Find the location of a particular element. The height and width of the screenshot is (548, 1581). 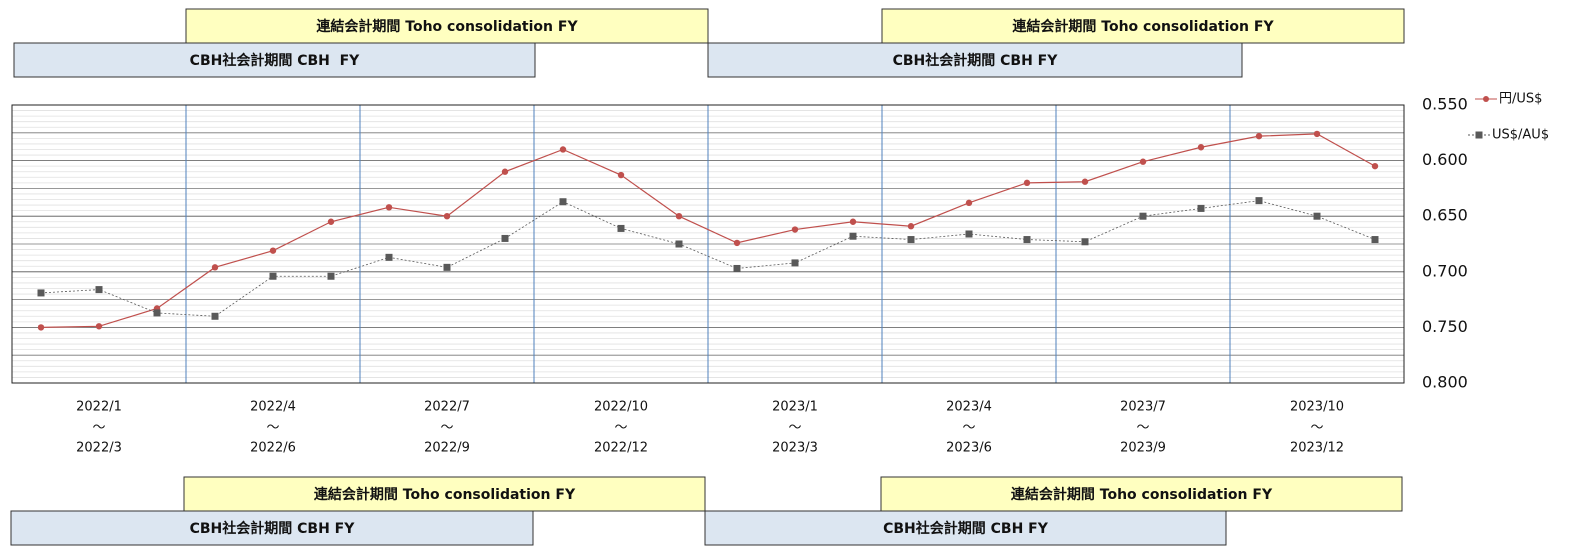

x-tick-label: 2023/10 is located at coordinates (1317, 407).